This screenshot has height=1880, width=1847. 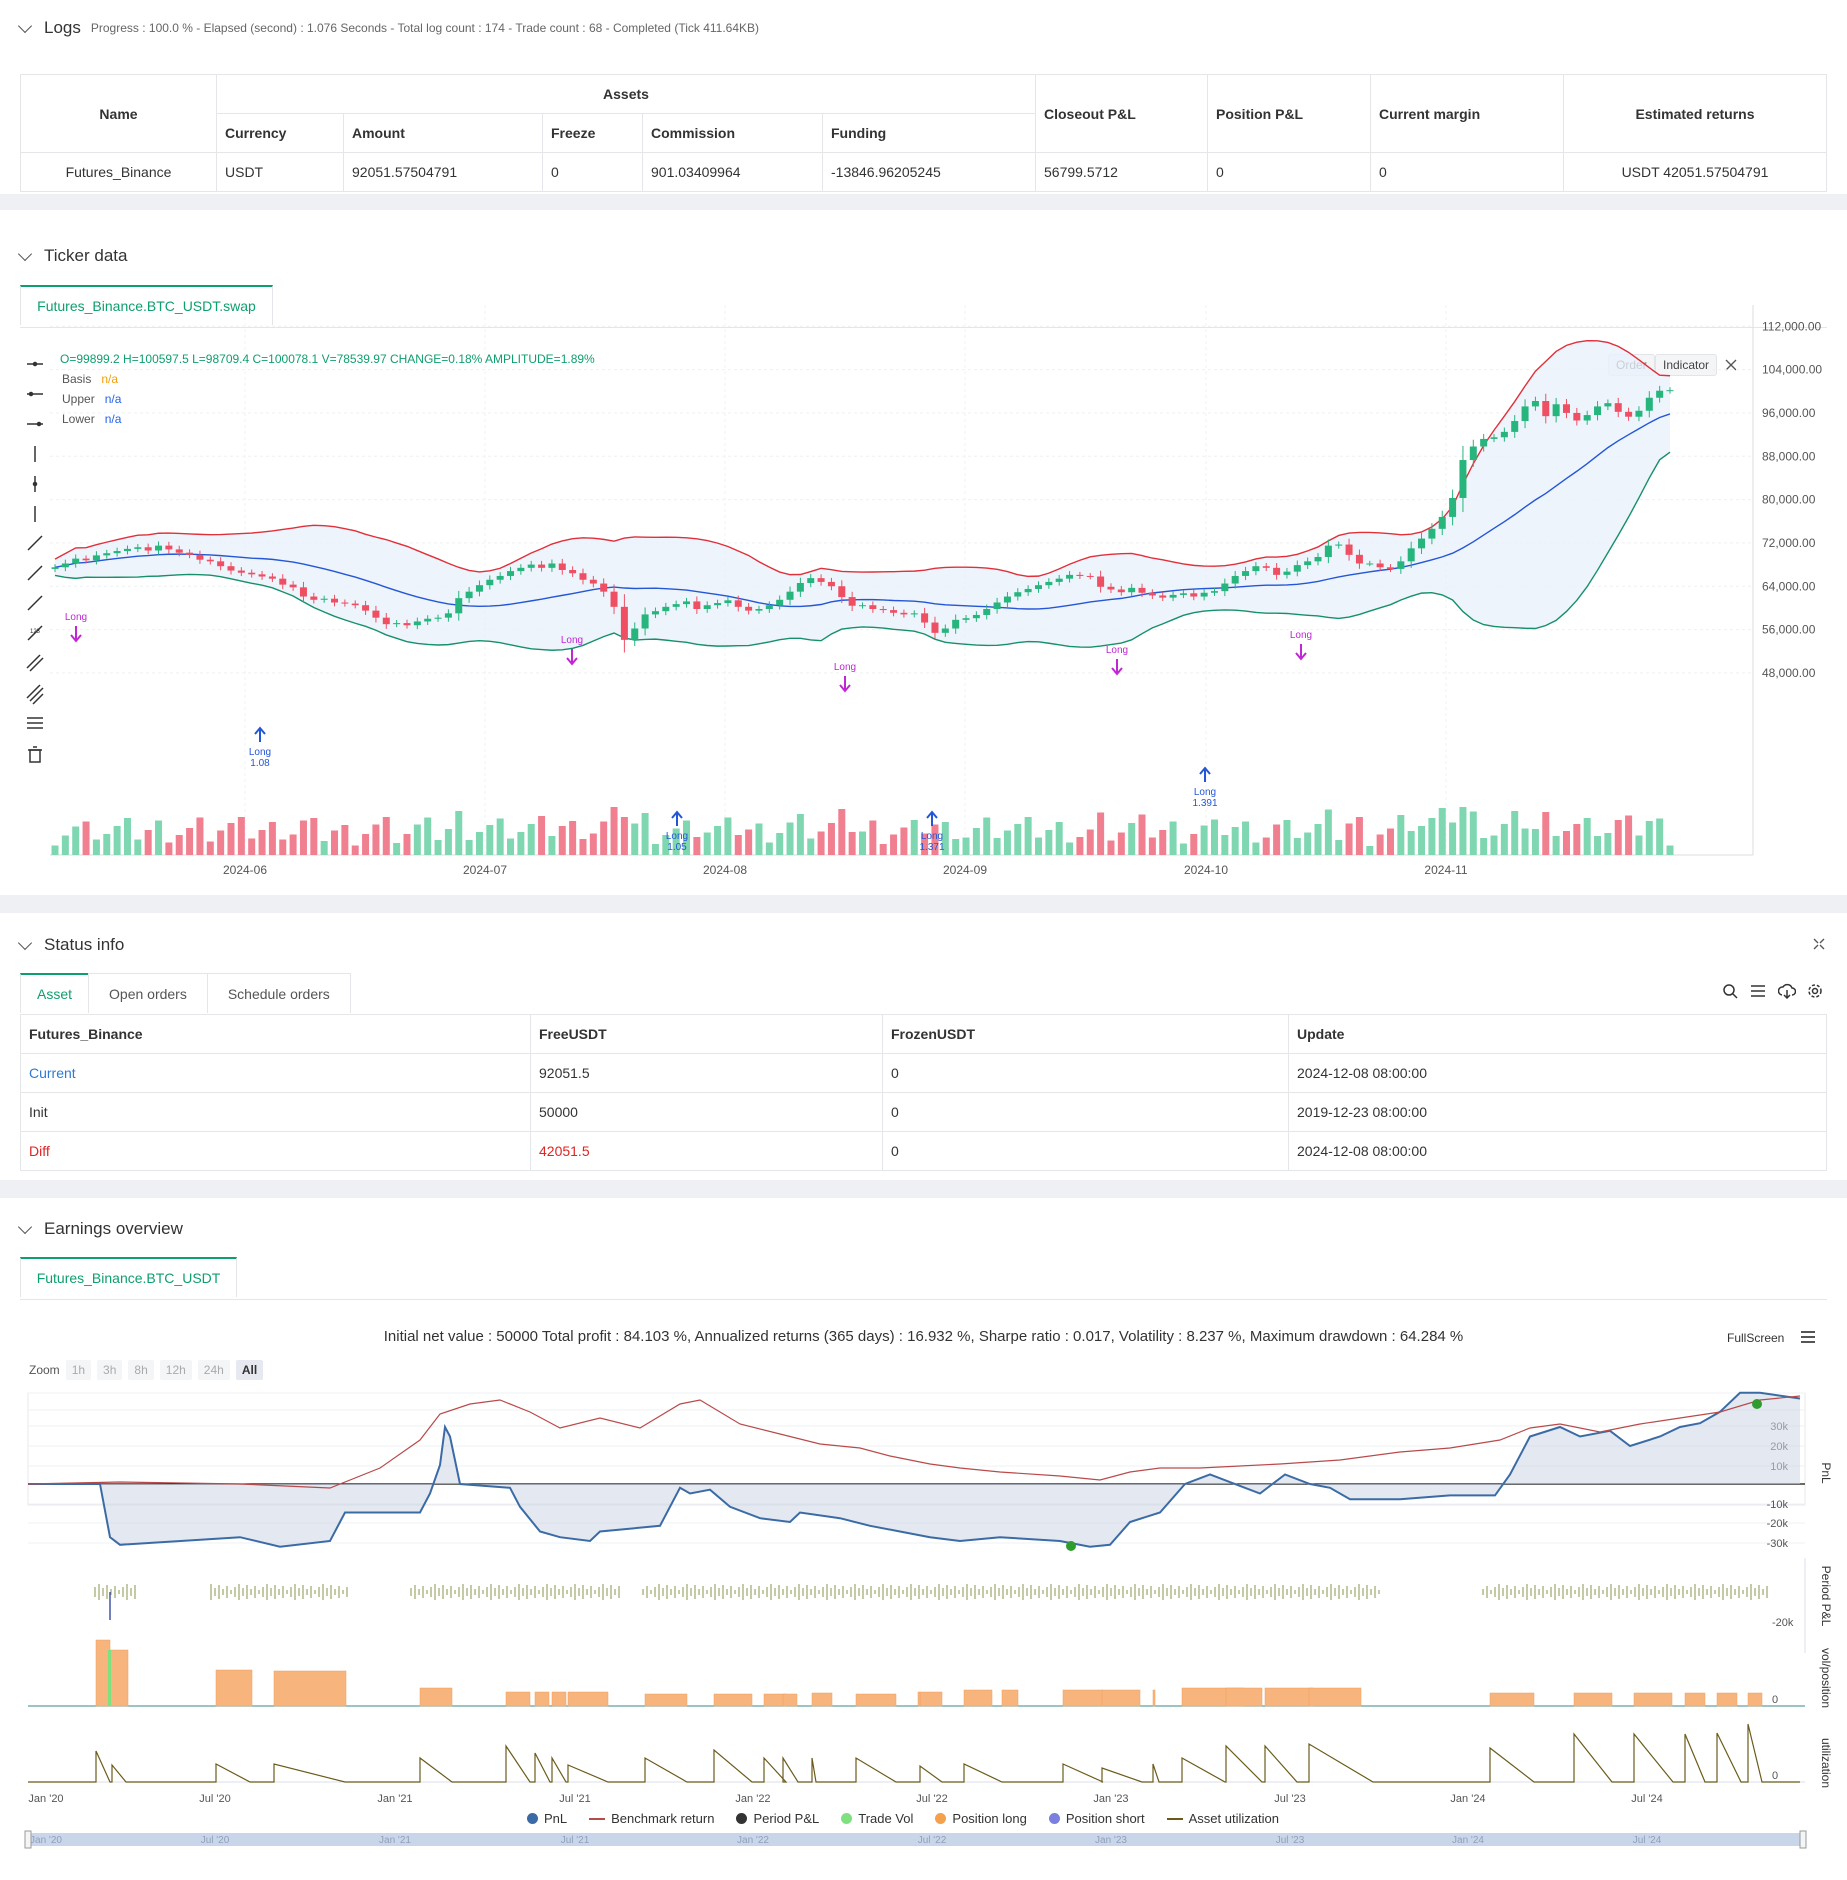 What do you see at coordinates (1730, 991) in the screenshot?
I see `search-icon` at bounding box center [1730, 991].